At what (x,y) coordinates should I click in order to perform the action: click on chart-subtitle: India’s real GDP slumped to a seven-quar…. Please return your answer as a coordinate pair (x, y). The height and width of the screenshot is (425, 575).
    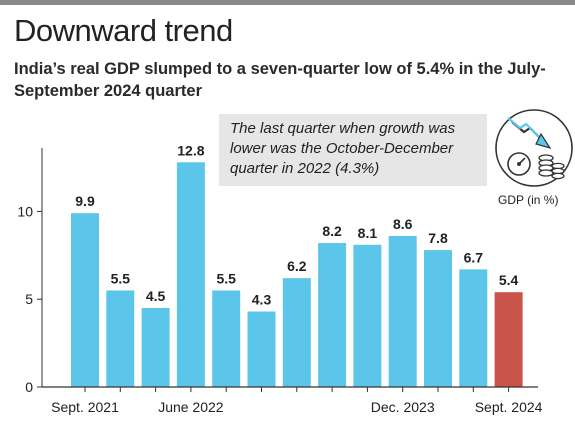
    Looking at the image, I should click on (280, 80).